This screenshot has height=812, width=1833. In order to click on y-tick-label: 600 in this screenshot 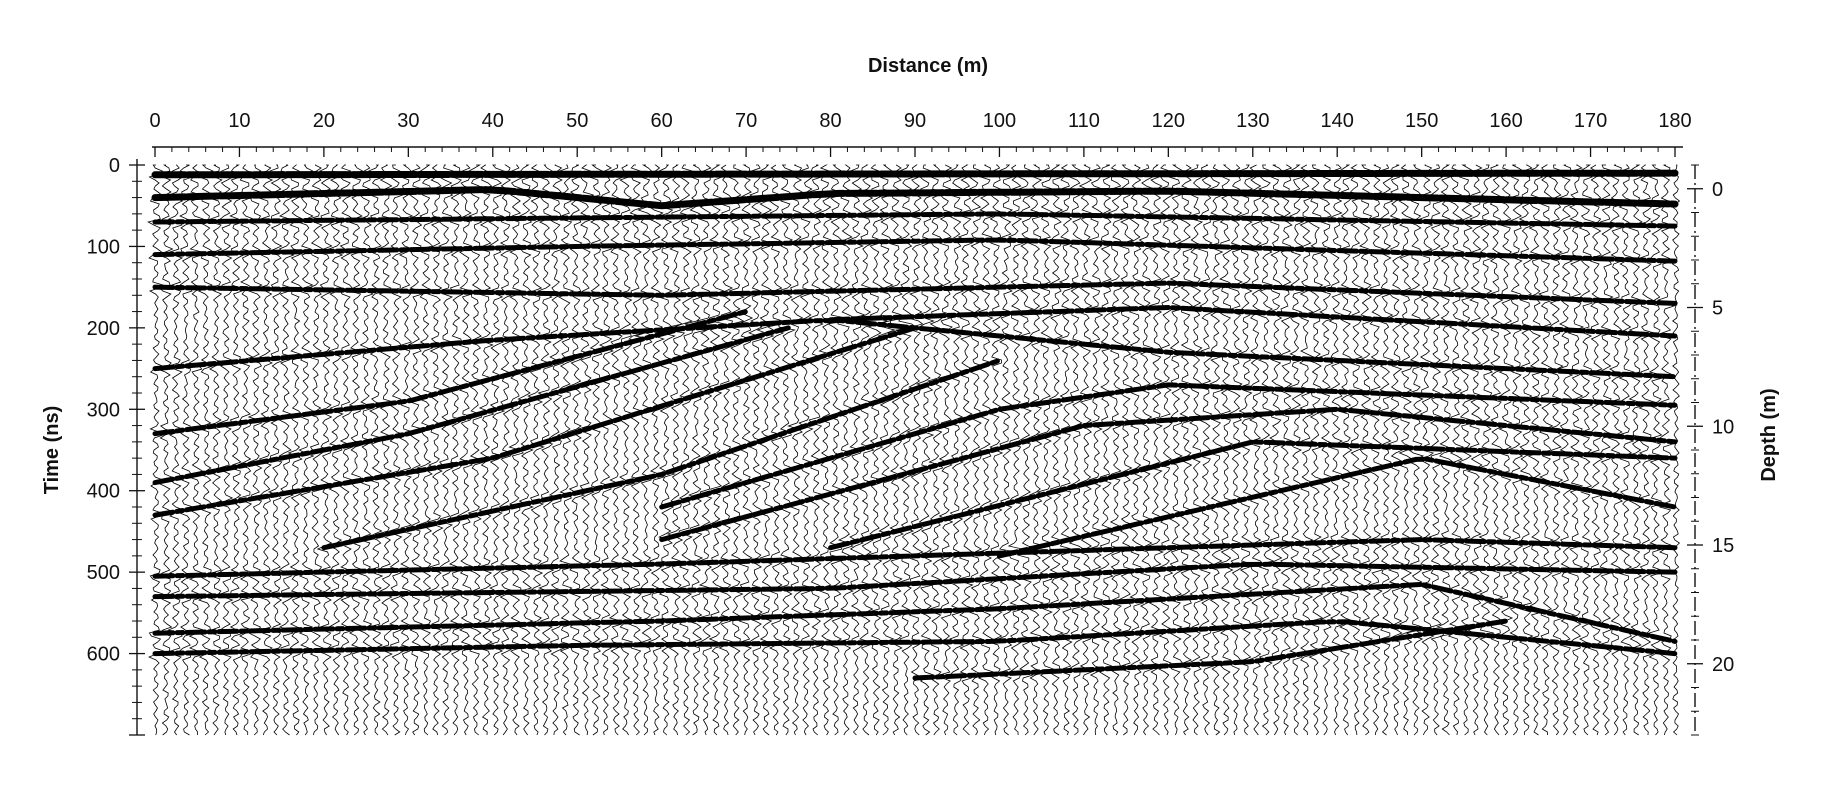, I will do `click(103, 655)`.